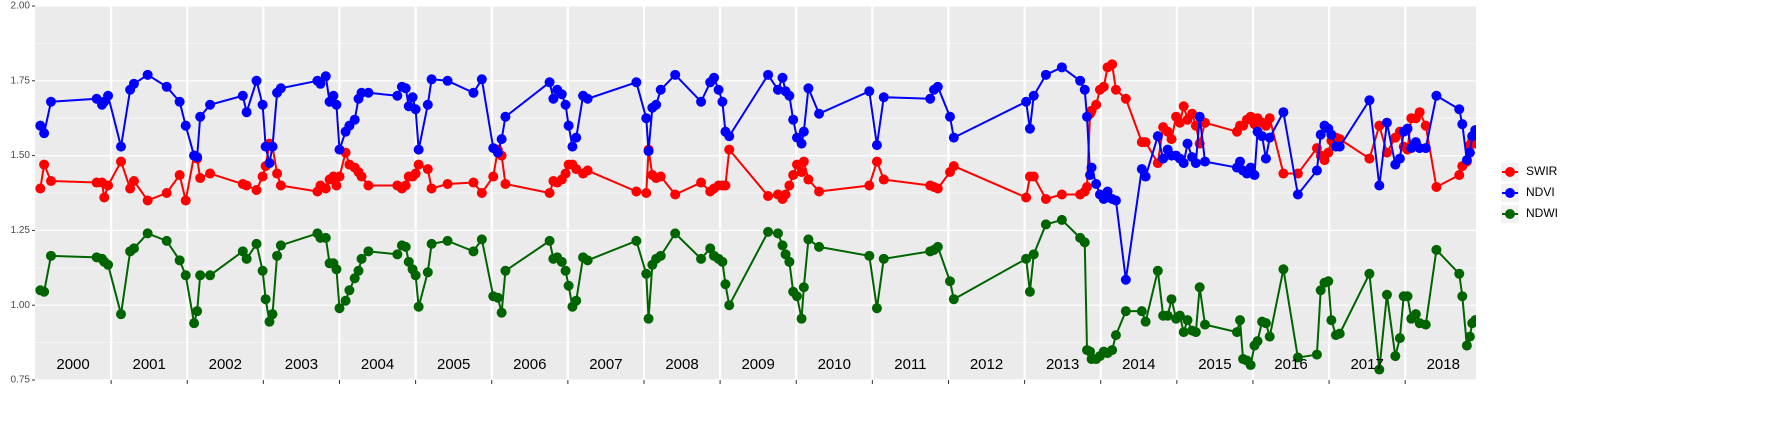  What do you see at coordinates (21, 380) in the screenshot?
I see `y-tick-label: 0.75` at bounding box center [21, 380].